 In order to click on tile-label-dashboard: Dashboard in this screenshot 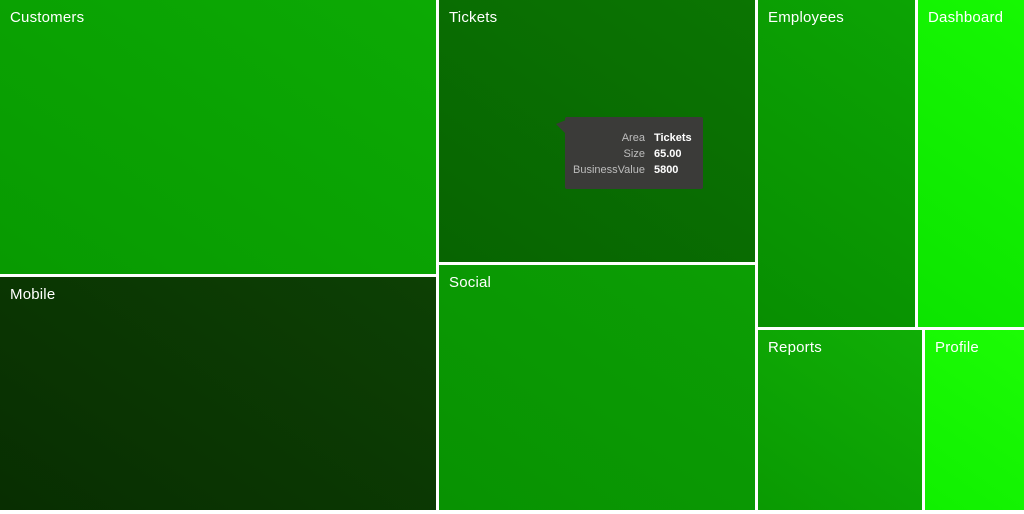, I will do `click(966, 17)`.